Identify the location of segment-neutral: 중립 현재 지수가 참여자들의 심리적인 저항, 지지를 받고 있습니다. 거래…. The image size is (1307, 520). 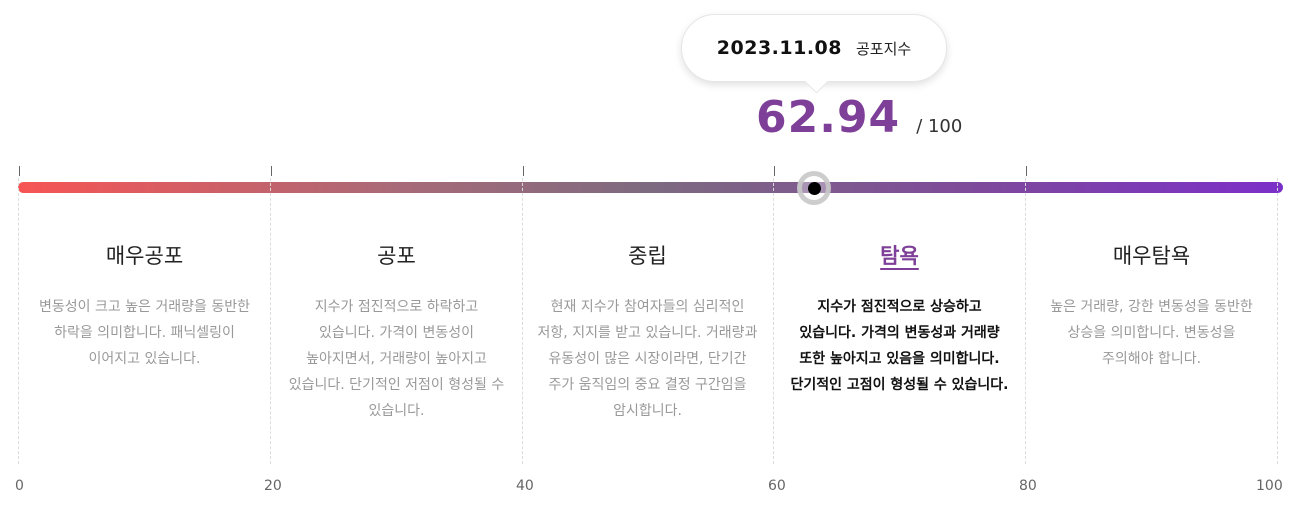
(647, 330).